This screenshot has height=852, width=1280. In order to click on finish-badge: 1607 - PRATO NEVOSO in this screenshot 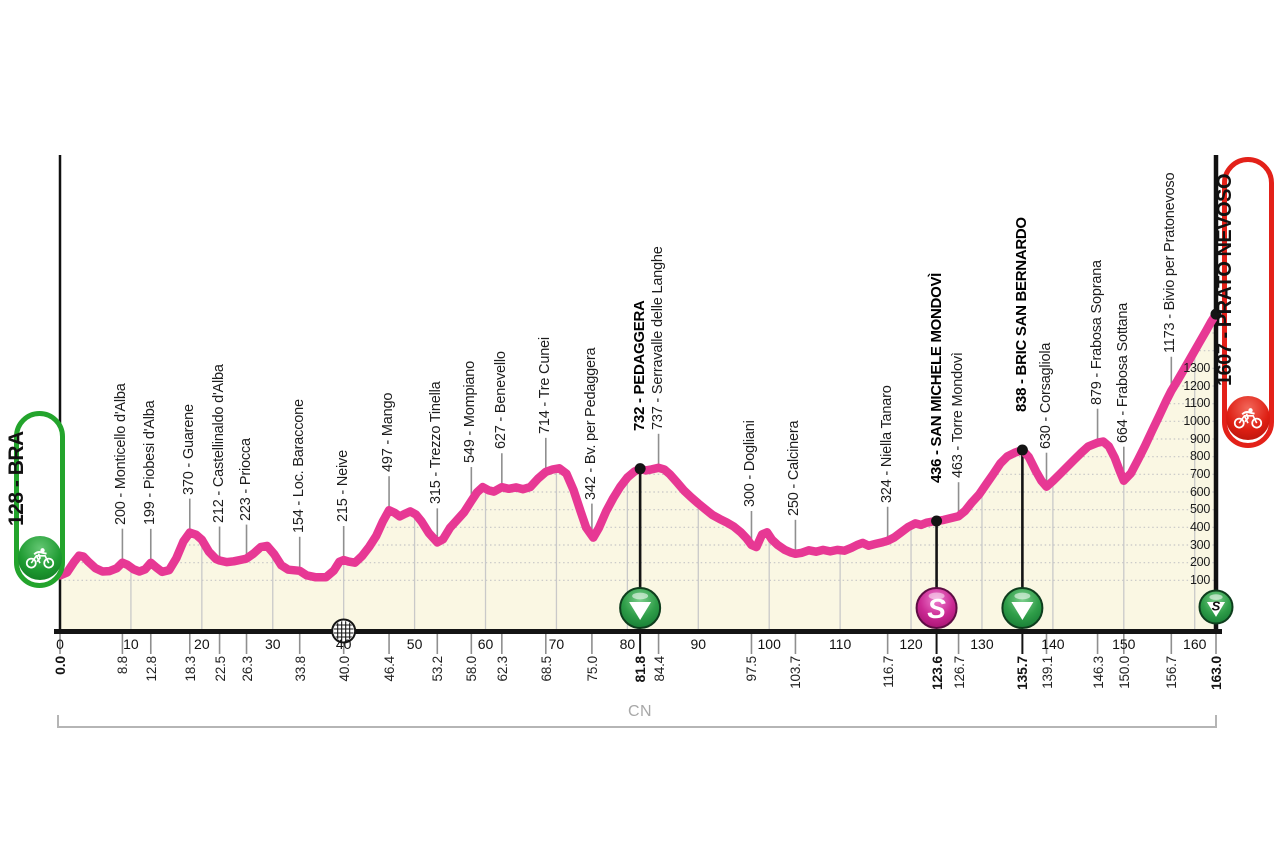, I will do `click(1244, 302)`.